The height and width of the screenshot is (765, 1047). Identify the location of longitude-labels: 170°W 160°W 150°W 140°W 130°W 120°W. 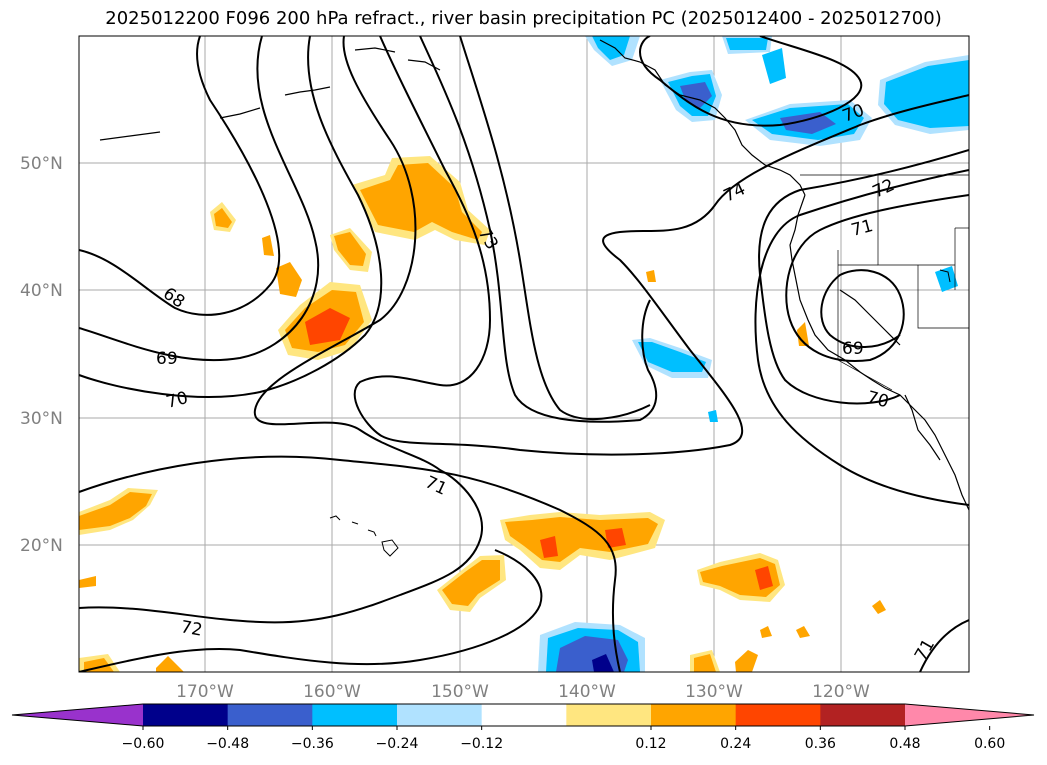
(523, 692).